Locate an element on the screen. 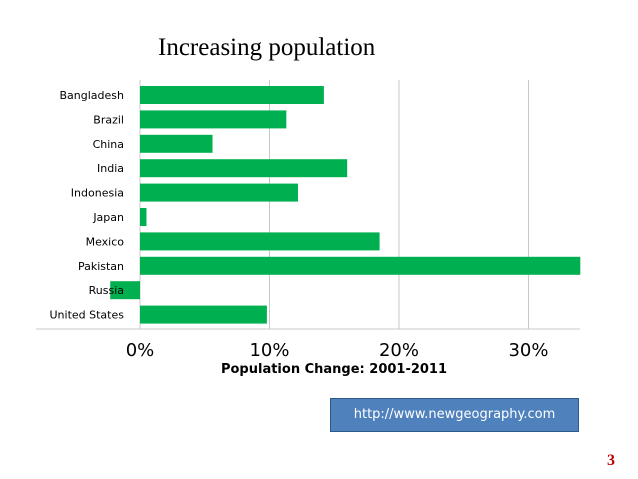  source-url: http://www.newgeography.com is located at coordinates (454, 414).